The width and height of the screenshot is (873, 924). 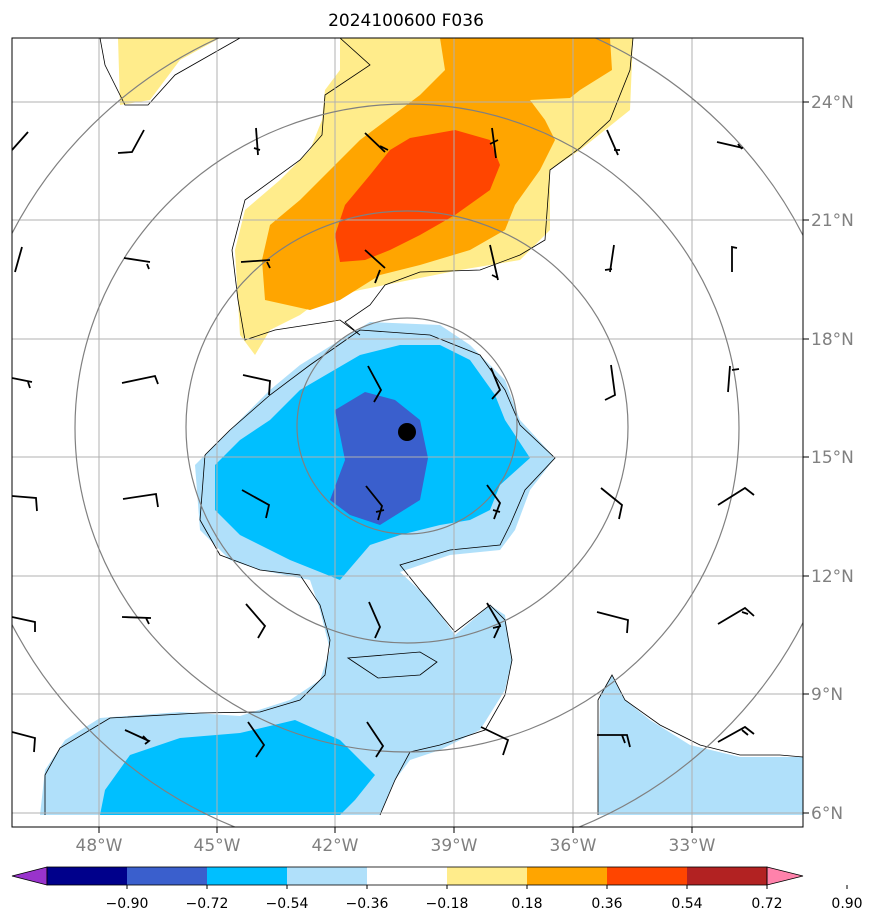 What do you see at coordinates (417, 196) in the screenshot?
I see `contour-fill-0.54` at bounding box center [417, 196].